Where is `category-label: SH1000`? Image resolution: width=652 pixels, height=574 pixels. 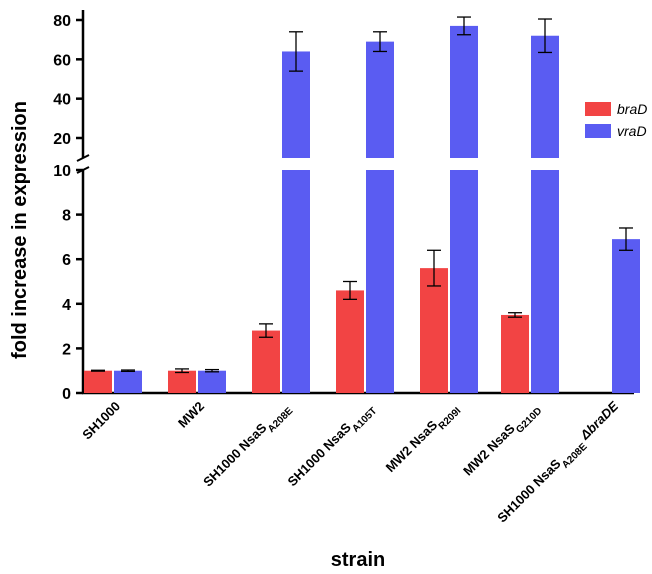
category-label: SH1000 is located at coordinates (101, 421).